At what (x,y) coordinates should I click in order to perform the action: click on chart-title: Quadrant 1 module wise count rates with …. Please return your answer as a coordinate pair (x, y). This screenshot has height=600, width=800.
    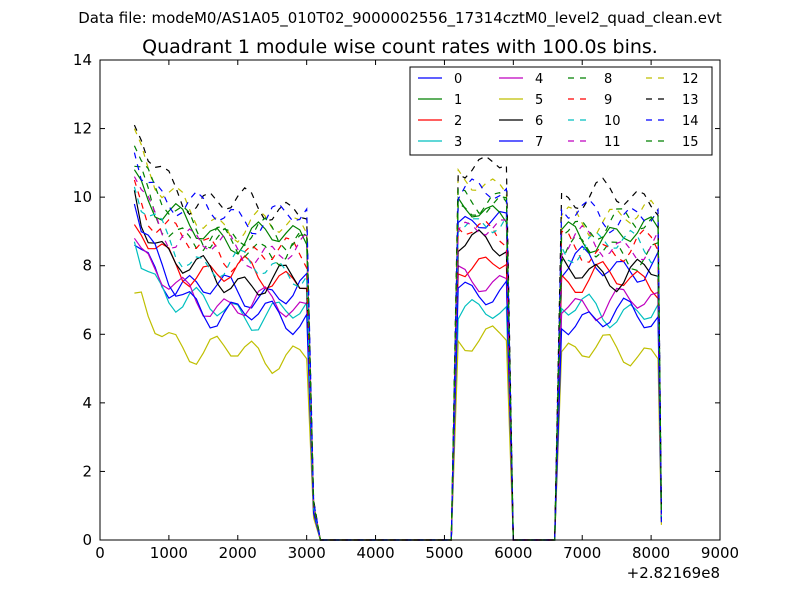
    Looking at the image, I should click on (400, 47).